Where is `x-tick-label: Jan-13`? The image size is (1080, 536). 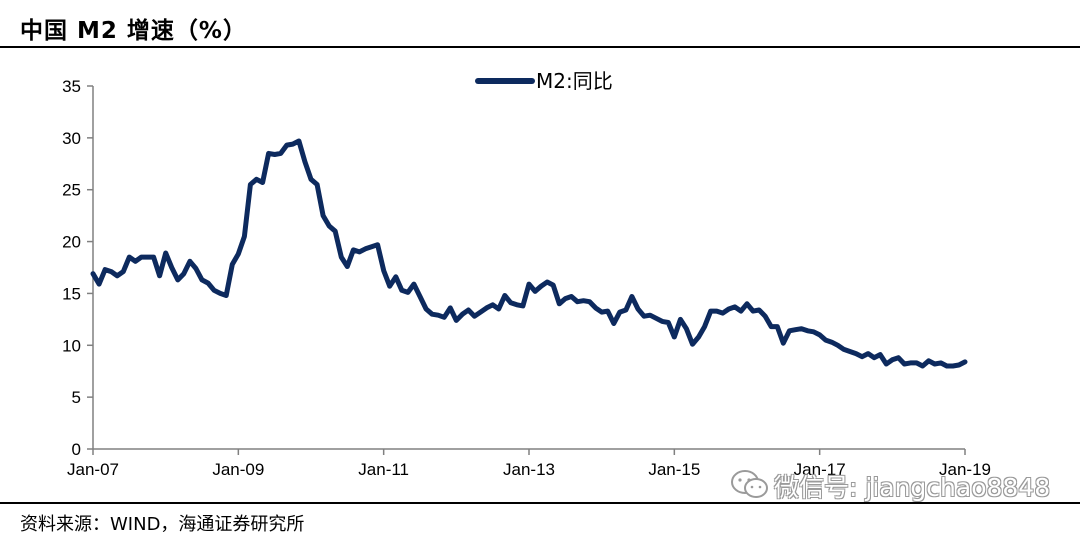 x-tick-label: Jan-13 is located at coordinates (529, 469).